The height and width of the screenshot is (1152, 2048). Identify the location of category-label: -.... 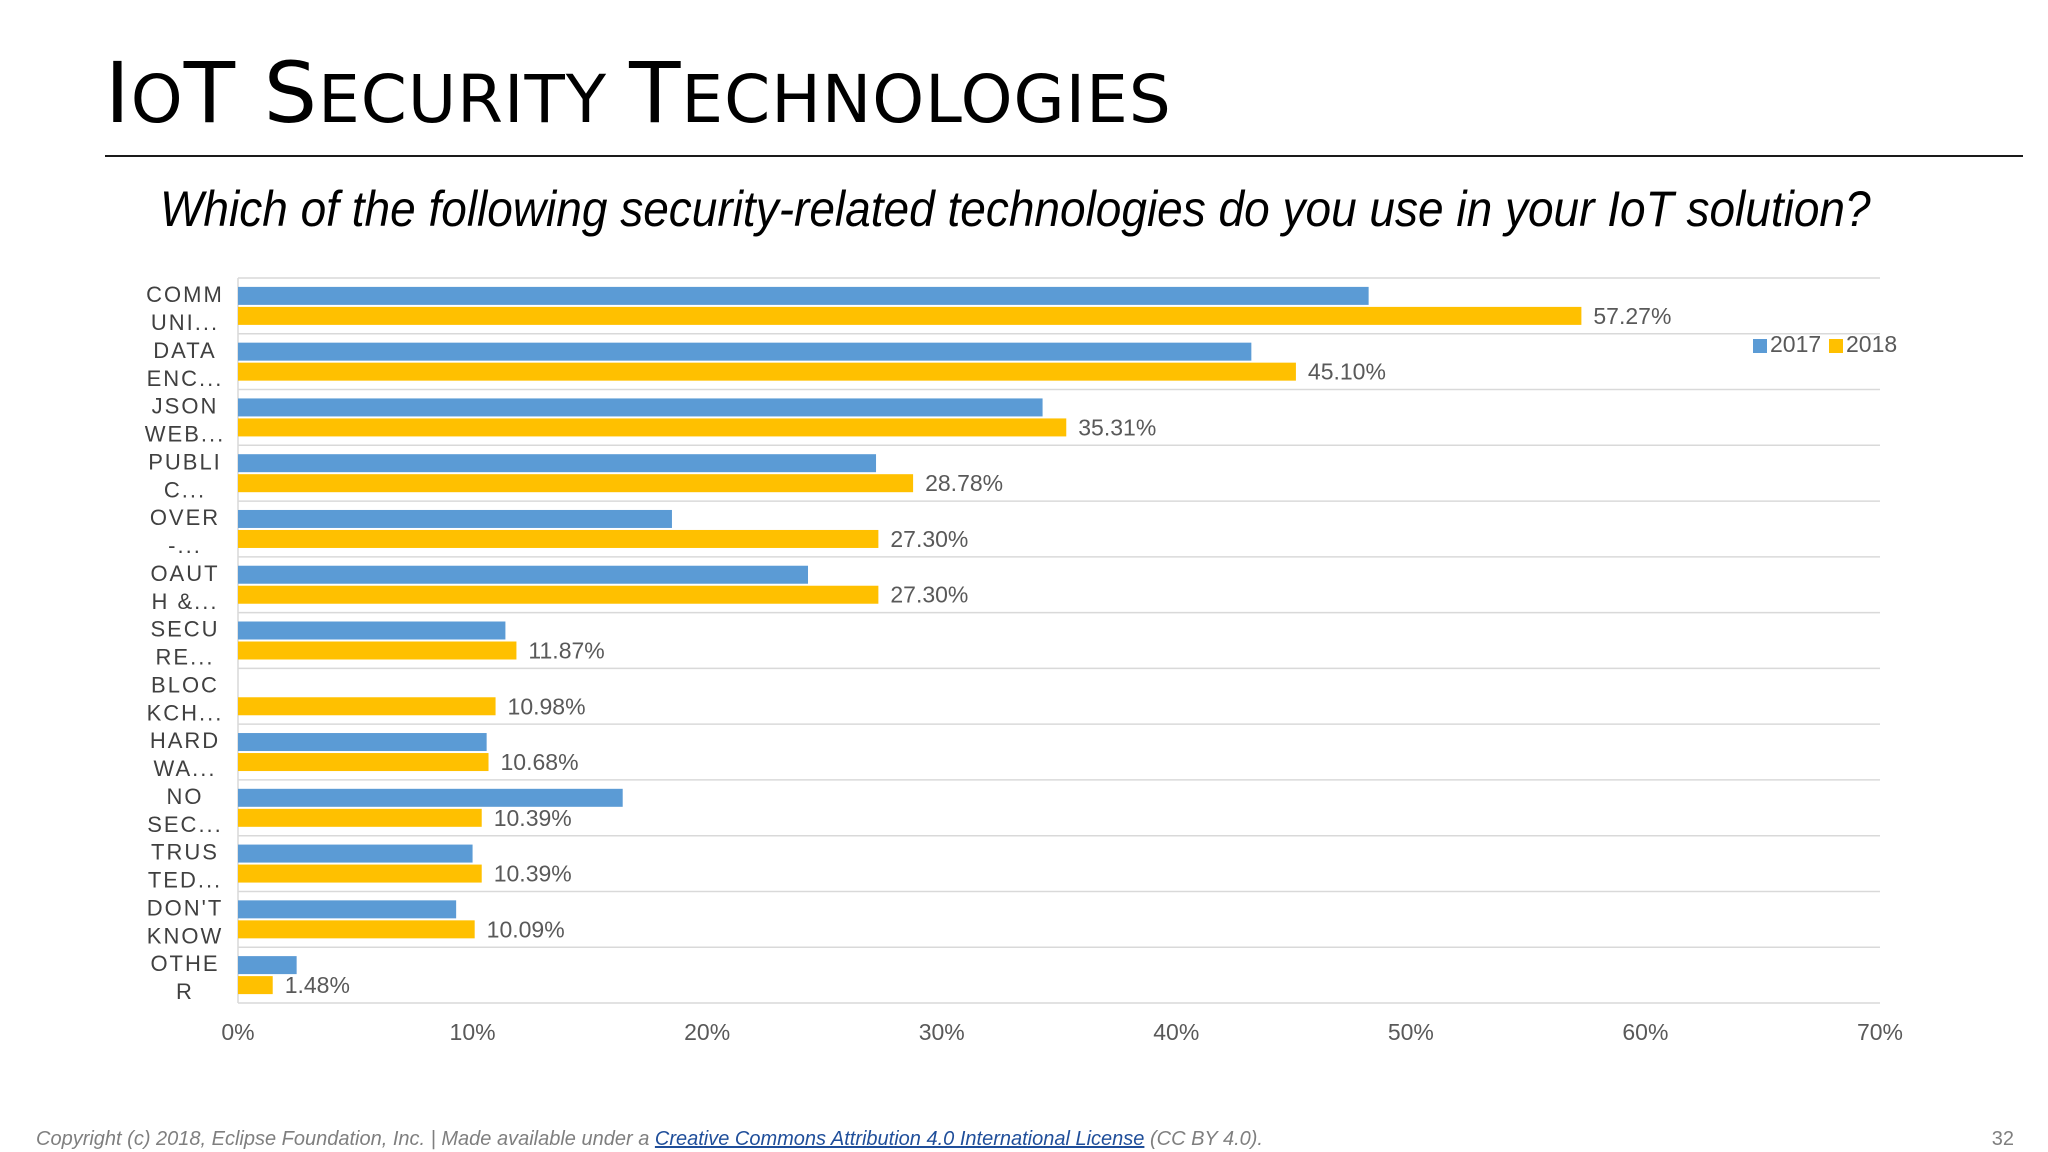
(185, 545).